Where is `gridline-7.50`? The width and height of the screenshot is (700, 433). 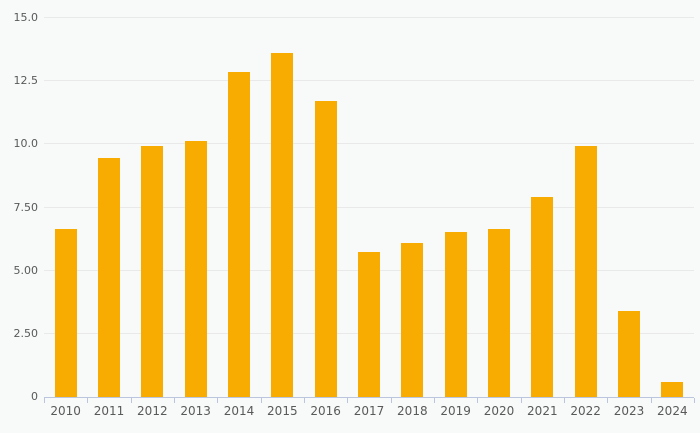 gridline-7.50 is located at coordinates (369, 207).